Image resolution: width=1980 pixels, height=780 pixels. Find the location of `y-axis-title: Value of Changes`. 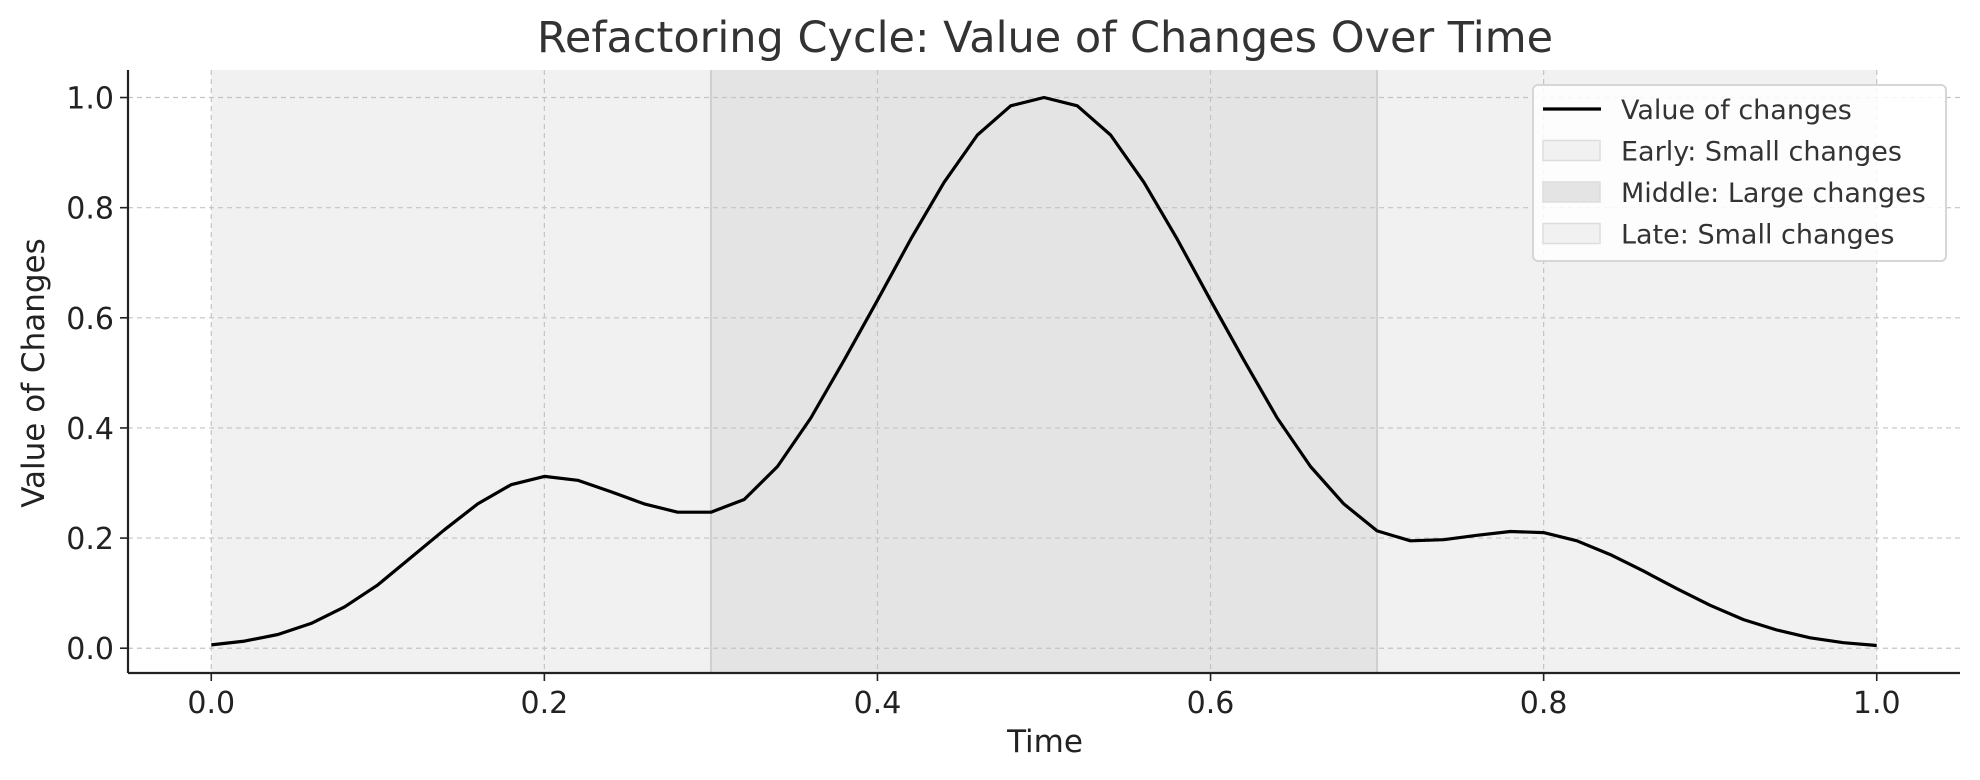

y-axis-title: Value of Changes is located at coordinates (34, 373).